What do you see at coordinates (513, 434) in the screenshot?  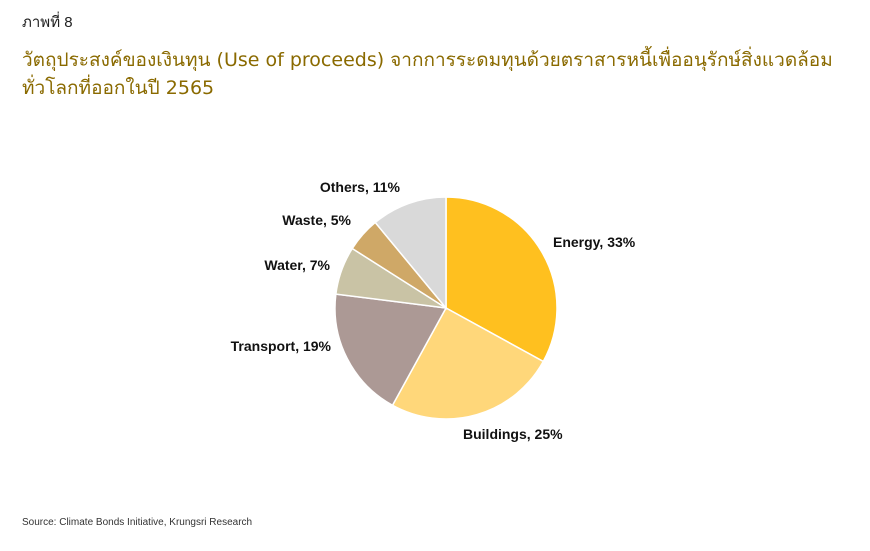 I see `pie-label-buildings: Buildings, 25%` at bounding box center [513, 434].